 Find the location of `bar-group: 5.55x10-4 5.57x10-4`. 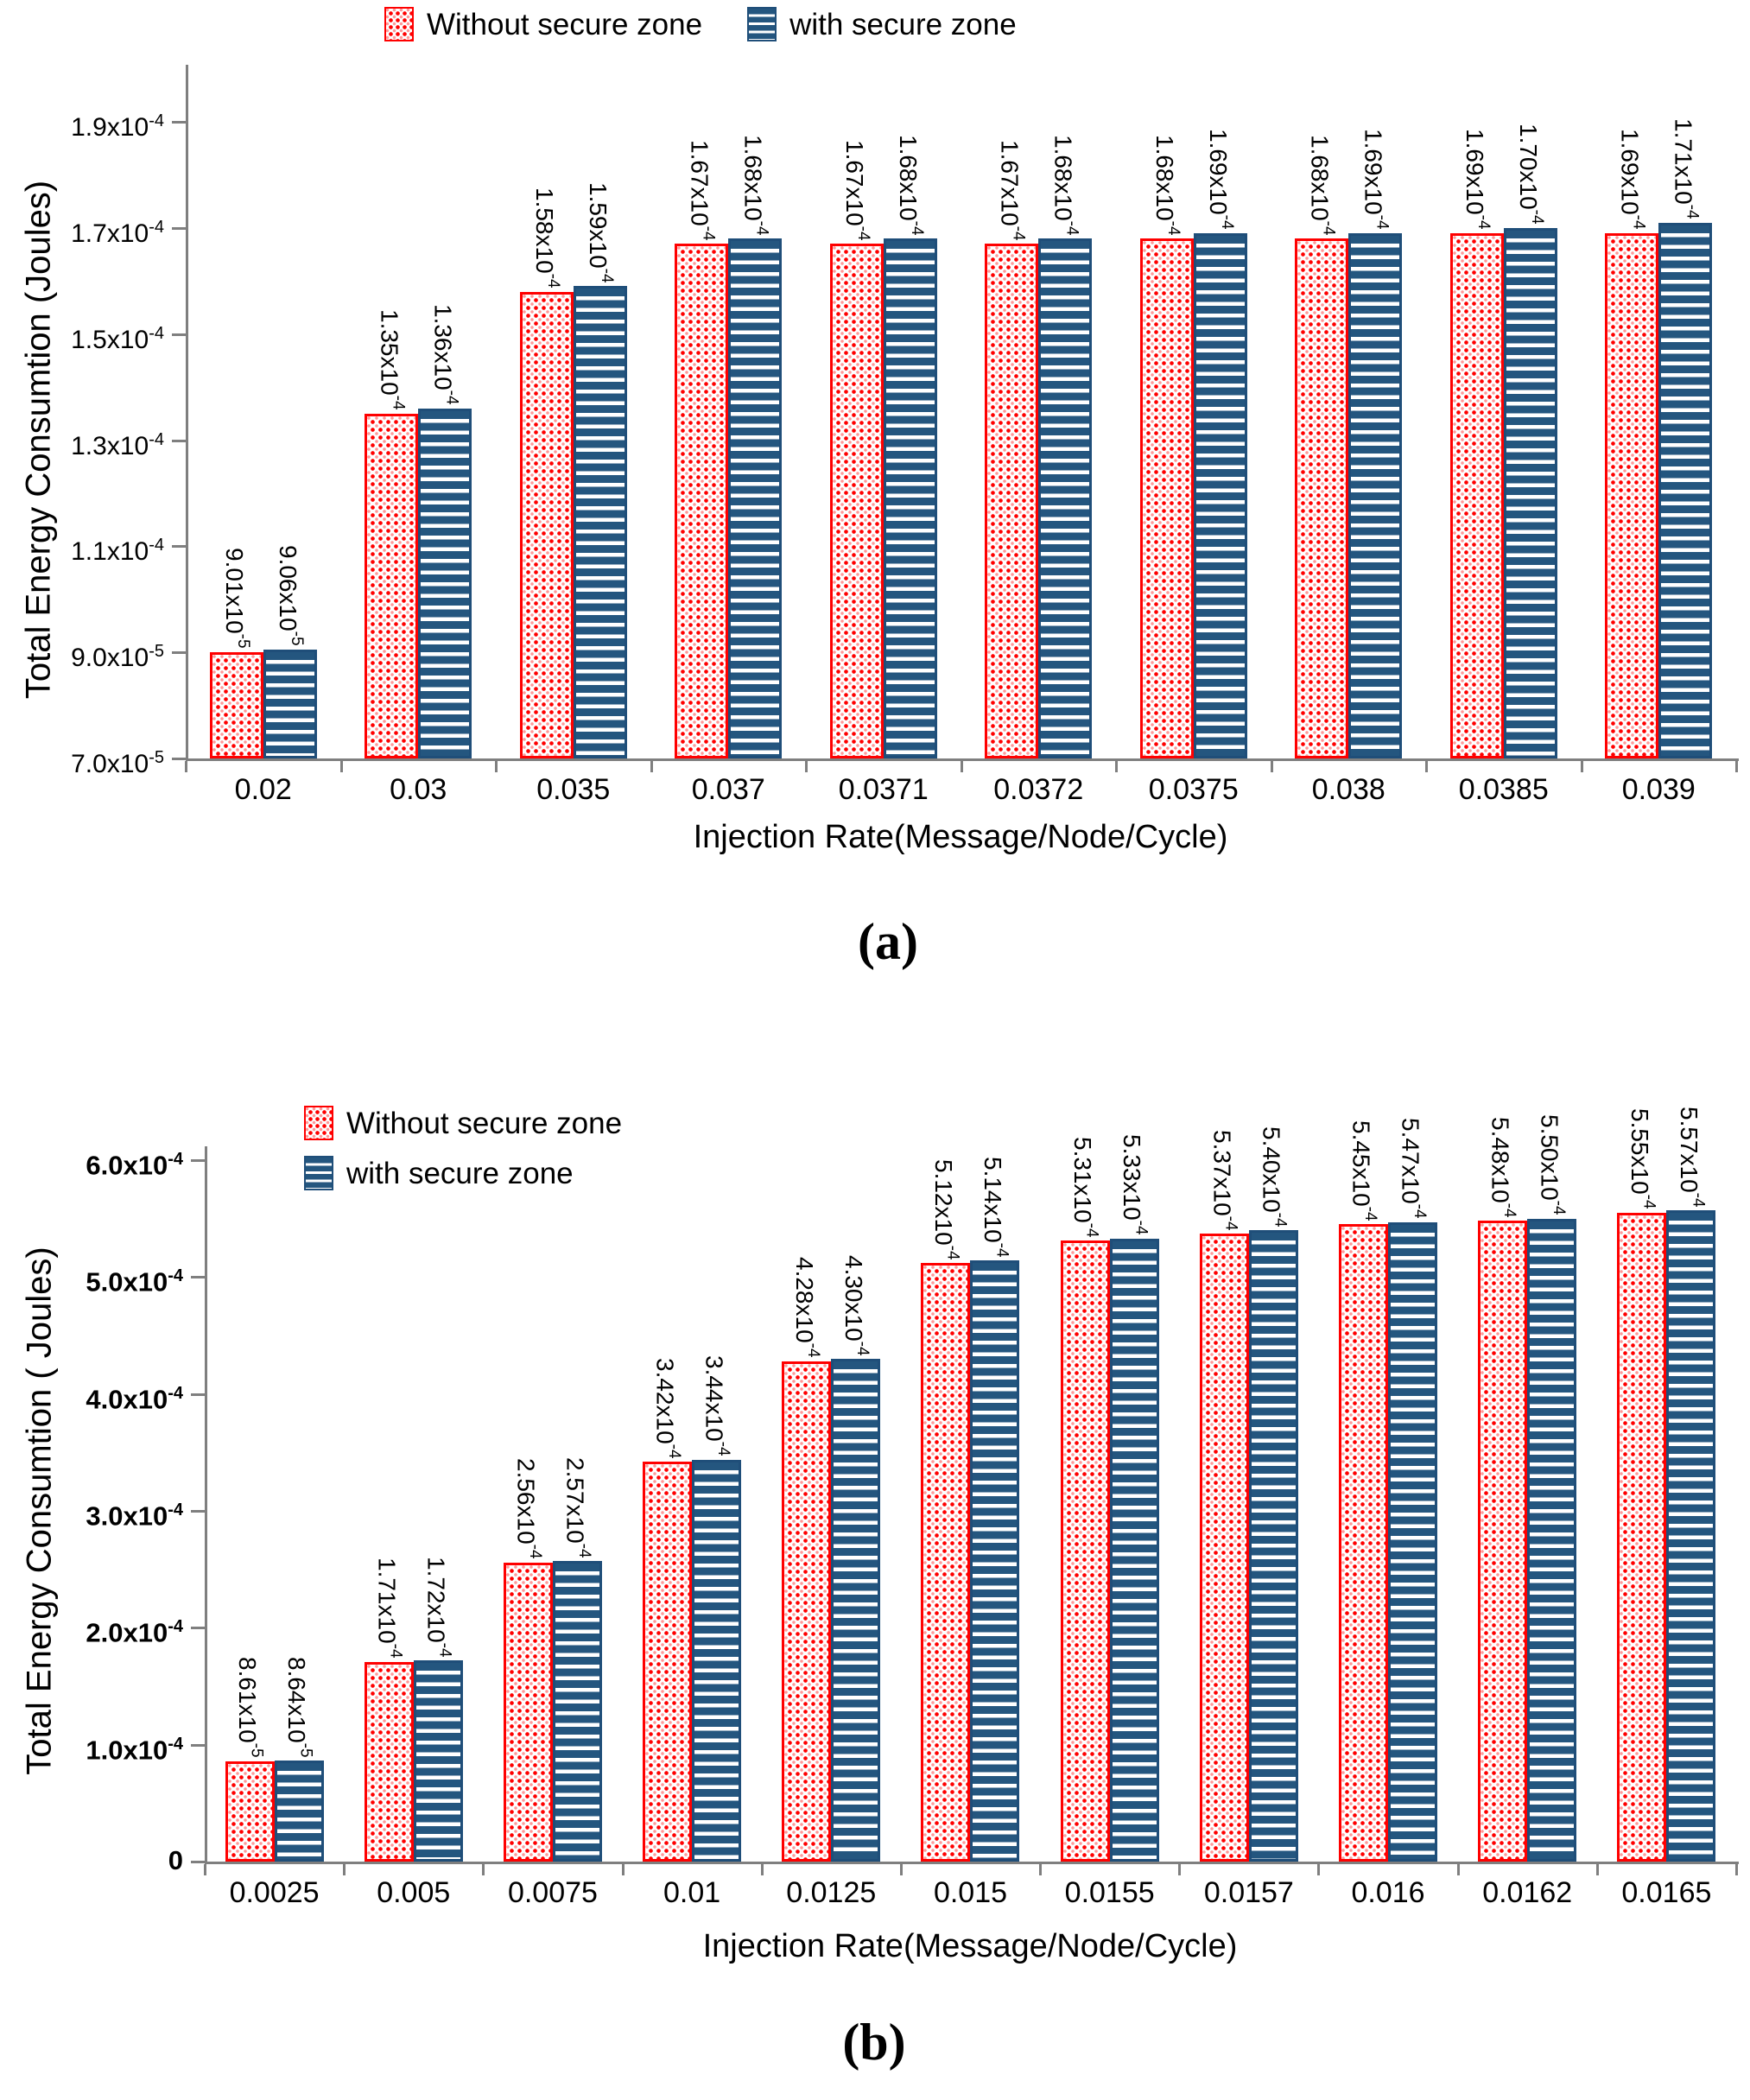

bar-group: 5.55x10-4 5.57x10-4 is located at coordinates (1666, 1484).